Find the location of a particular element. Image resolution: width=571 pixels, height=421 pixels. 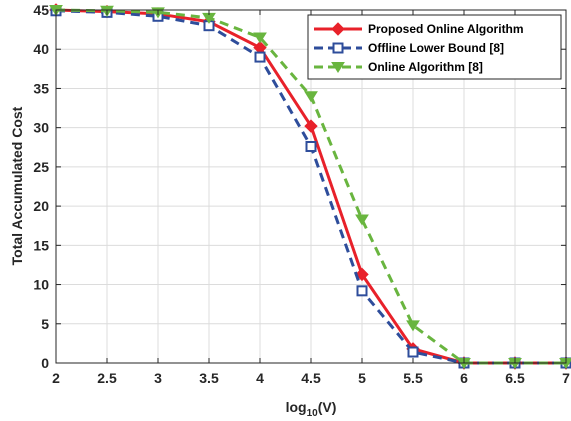

legend-label-offline-lower-bound: Offline Lower Bound [8] is located at coordinates (436, 48).